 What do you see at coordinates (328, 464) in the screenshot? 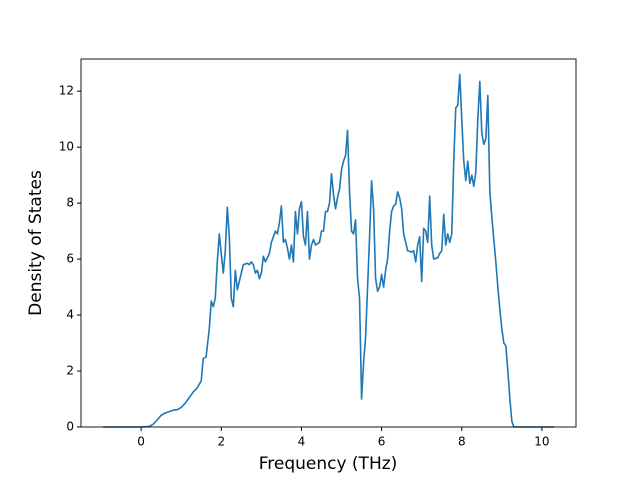
I see `x-axis-label: Frequency (THz)` at bounding box center [328, 464].